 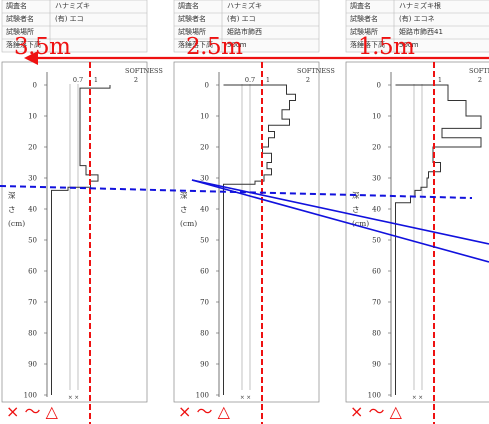 I want to click on chart-title: SOFTNESS (cm, so click(x=479, y=71).